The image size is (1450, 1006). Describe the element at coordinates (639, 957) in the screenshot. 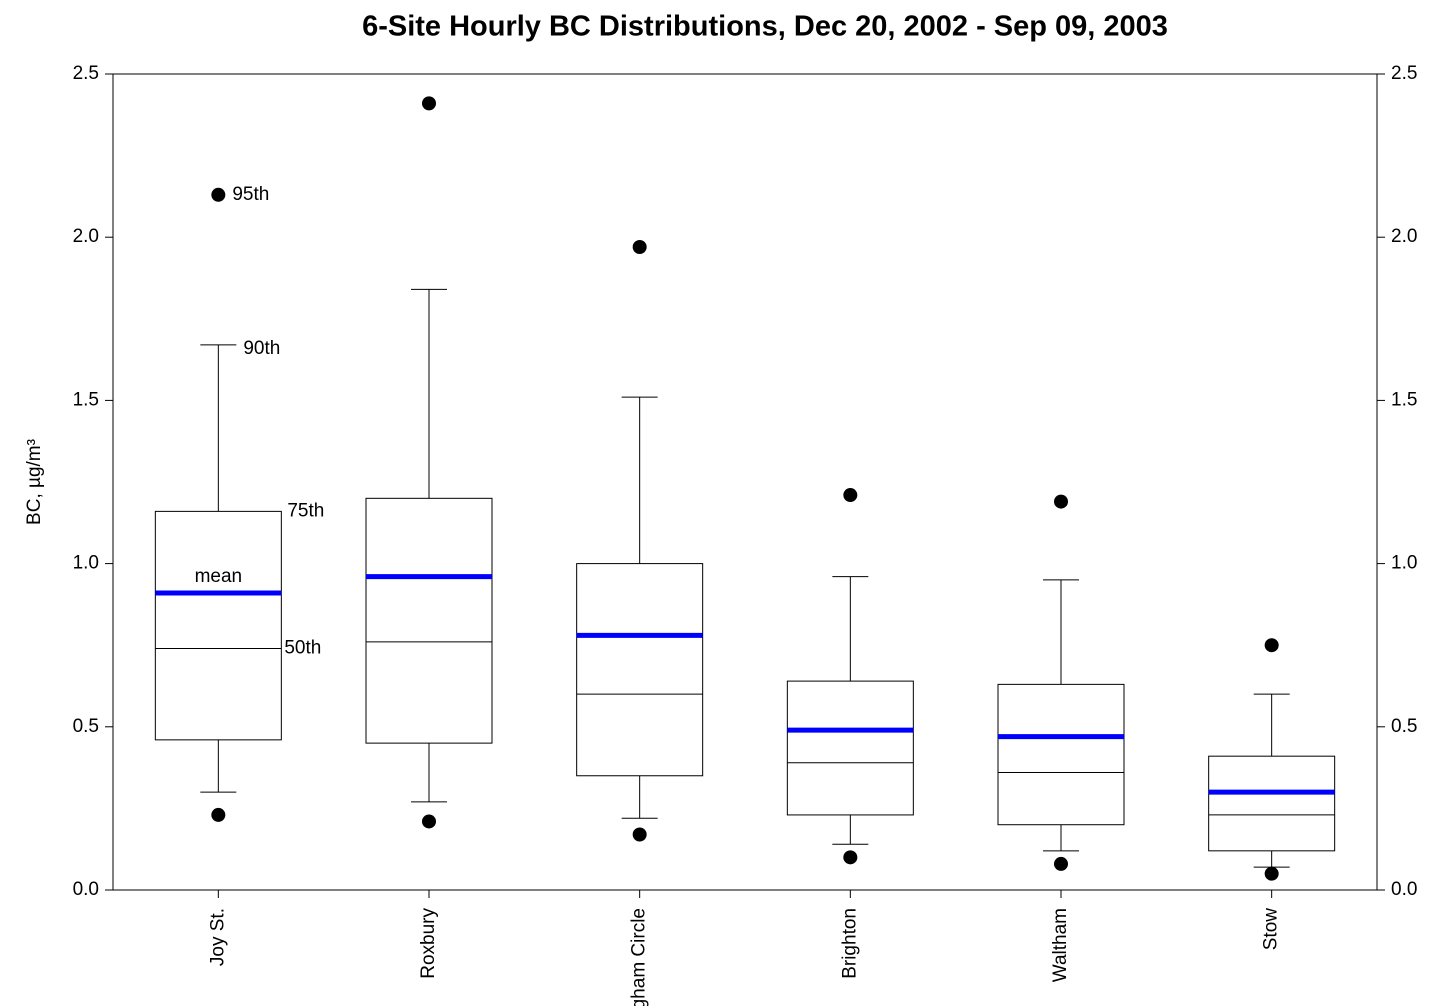

I see `x-tick-label: Brigham Circle` at that location.